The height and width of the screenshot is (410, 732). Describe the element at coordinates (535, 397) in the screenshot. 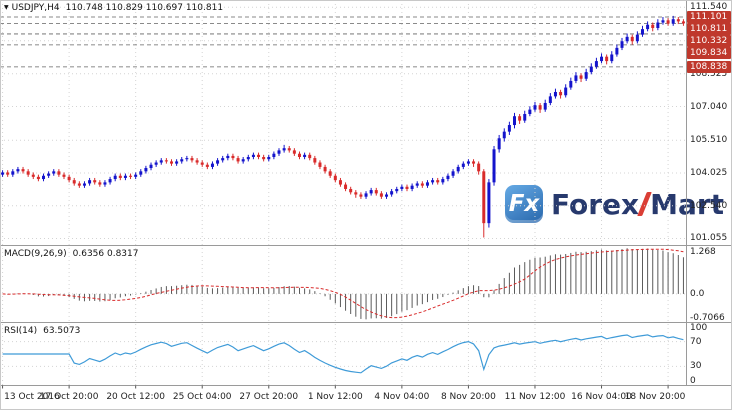

I see `time-axis-label: 11 Nov 12:00` at that location.